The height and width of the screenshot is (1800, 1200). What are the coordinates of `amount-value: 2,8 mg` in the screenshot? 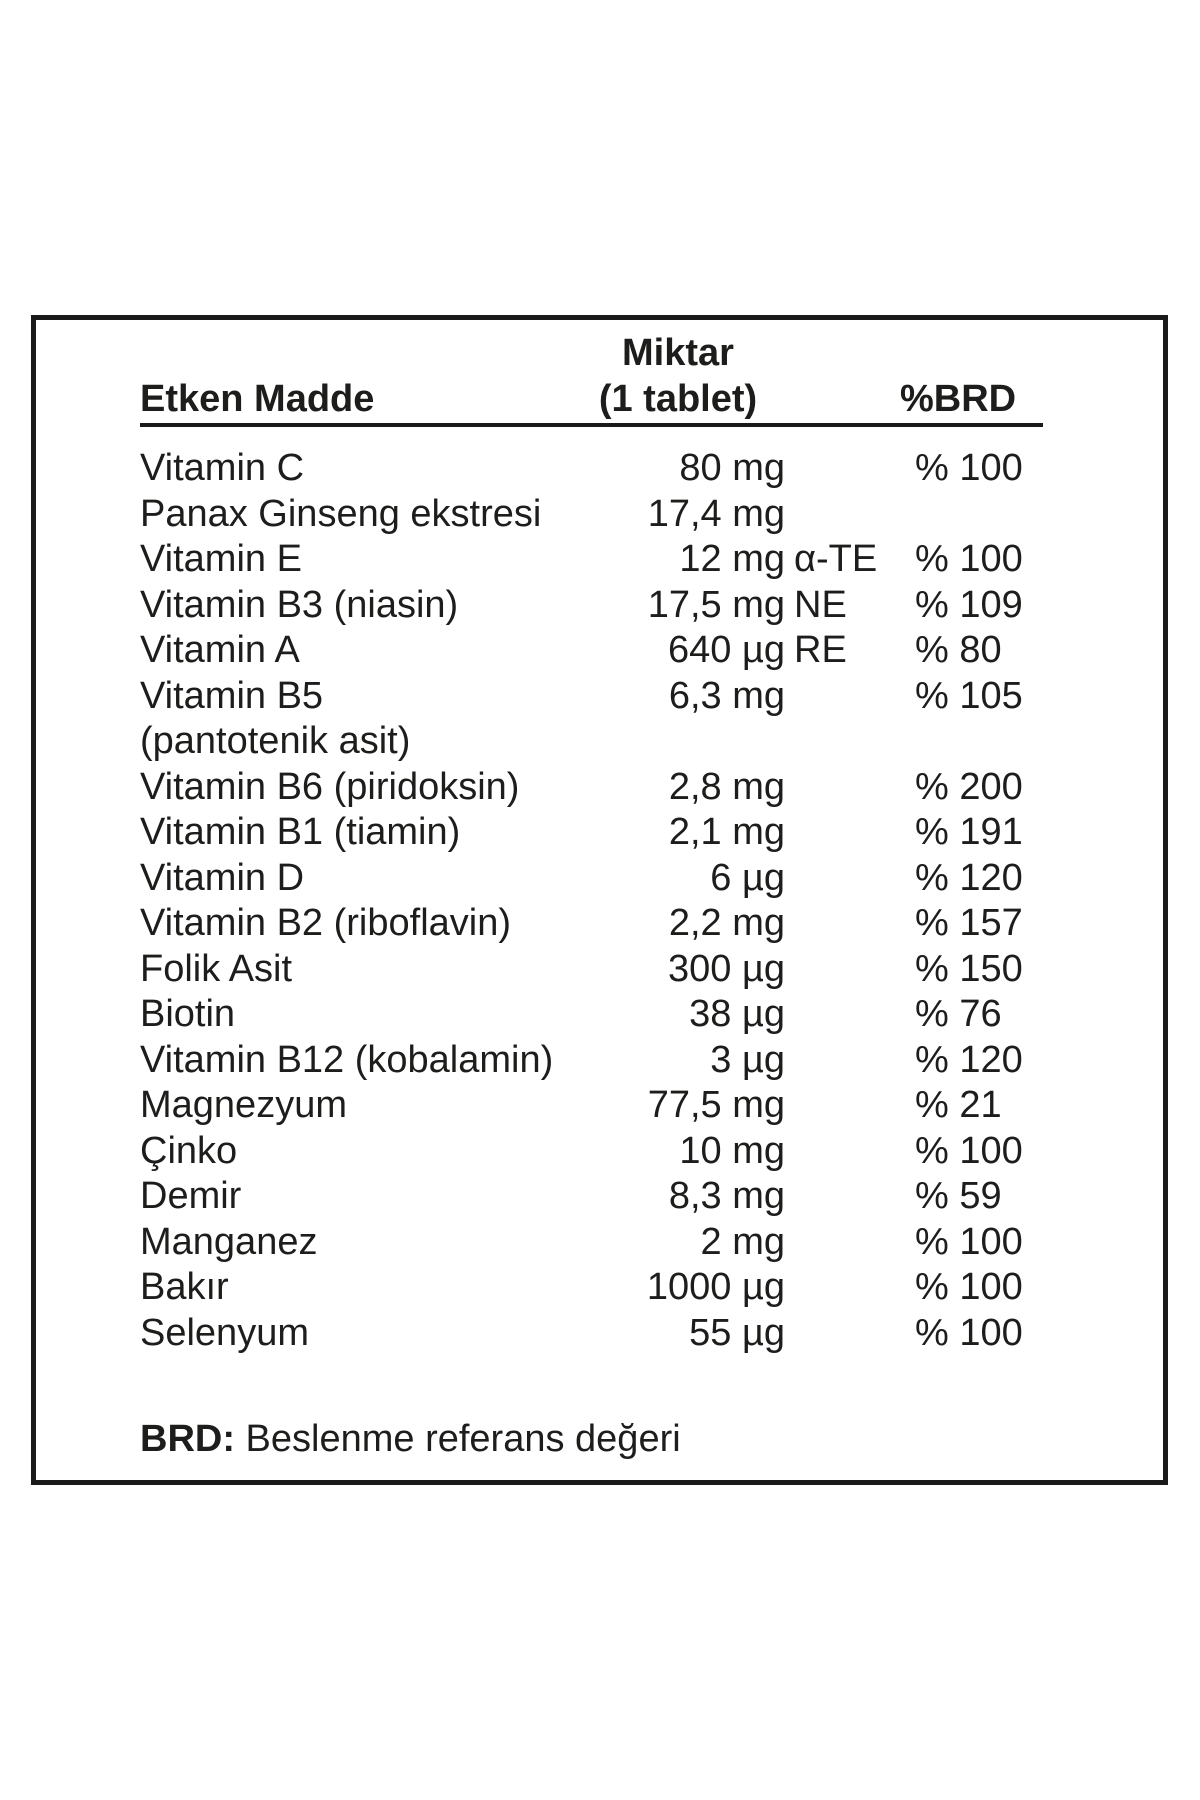 It's located at (726, 786).